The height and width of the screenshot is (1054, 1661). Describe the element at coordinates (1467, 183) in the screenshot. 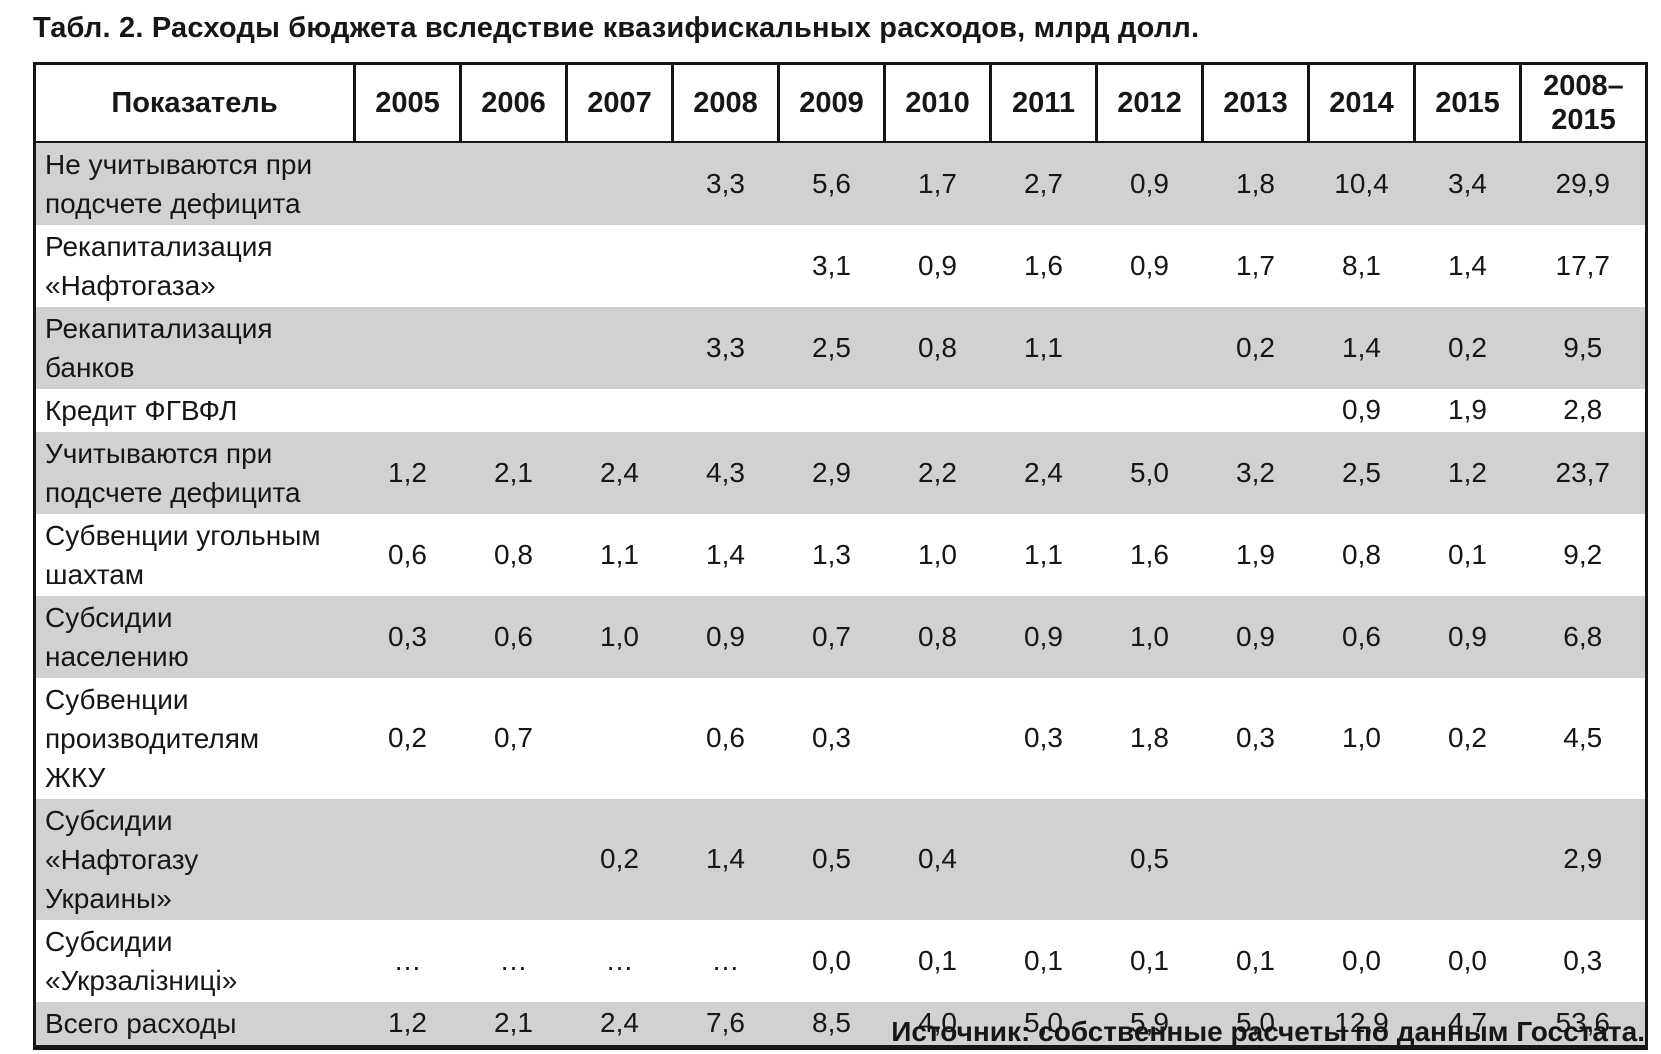

I see `value-cell: 3,4` at that location.